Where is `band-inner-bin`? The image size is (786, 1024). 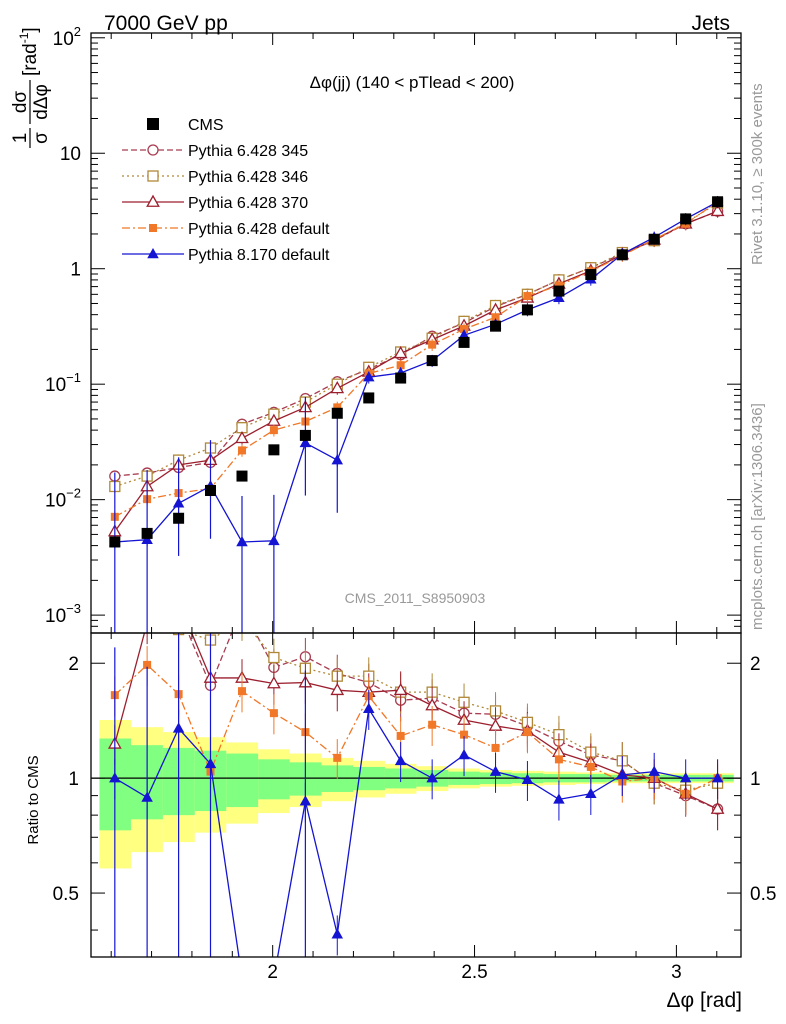
band-inner-bin is located at coordinates (242, 780).